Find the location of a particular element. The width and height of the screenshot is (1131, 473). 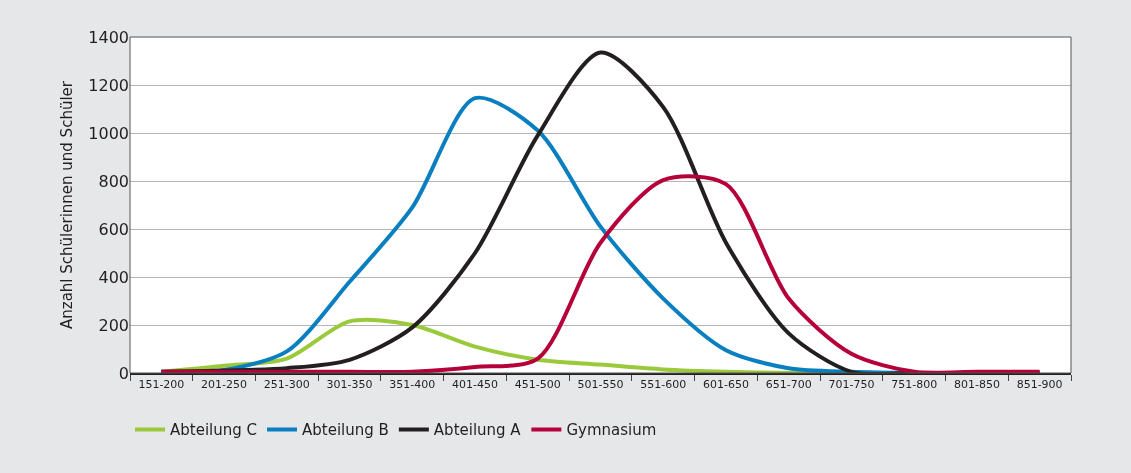

x-tick-label: 401-450 is located at coordinates (475, 384).